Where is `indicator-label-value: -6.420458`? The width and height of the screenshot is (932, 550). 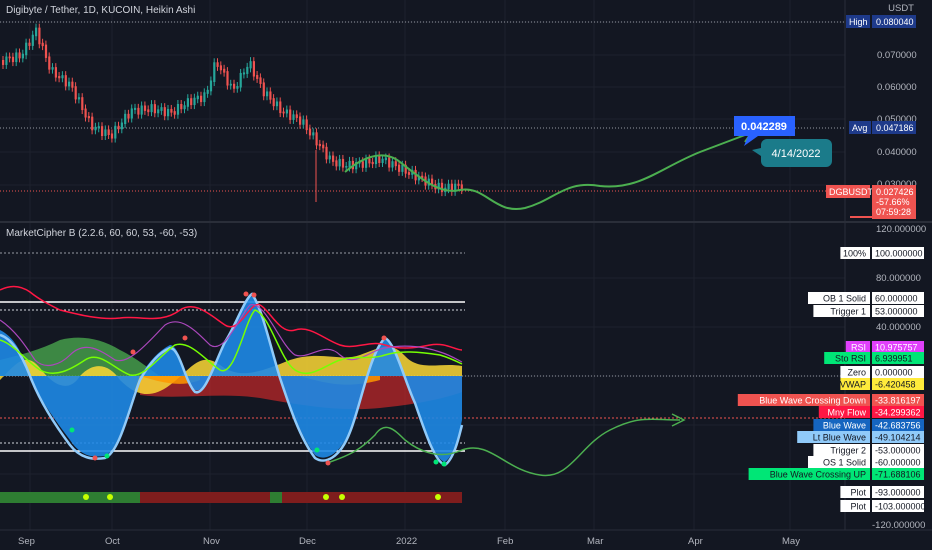
indicator-label-value: -6.420458 is located at coordinates (895, 385).